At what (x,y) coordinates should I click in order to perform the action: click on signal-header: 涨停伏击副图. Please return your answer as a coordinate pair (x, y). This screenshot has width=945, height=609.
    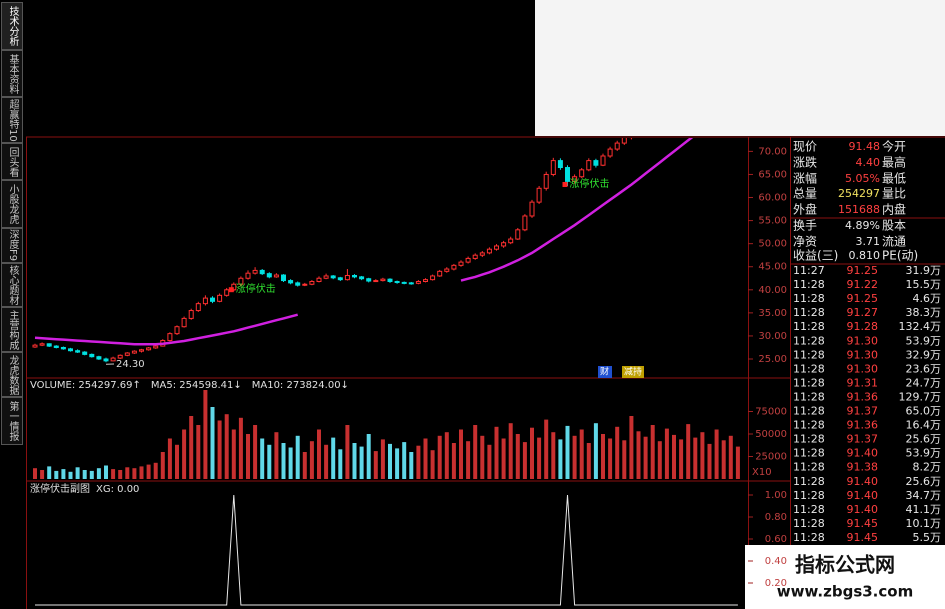
    Looking at the image, I should click on (60, 488).